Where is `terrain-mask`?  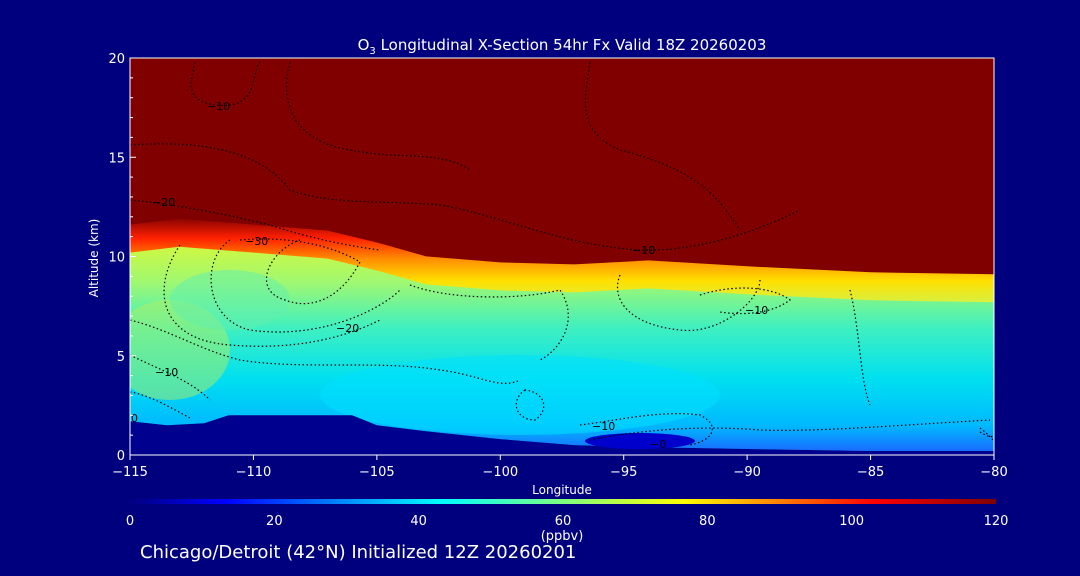 terrain-mask is located at coordinates (562, 435).